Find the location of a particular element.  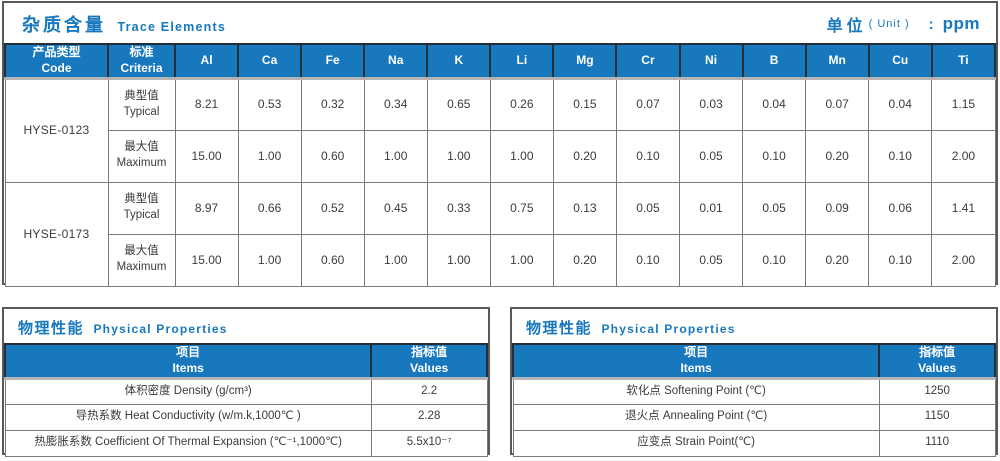

value-cell: 0.06 is located at coordinates (900, 208).